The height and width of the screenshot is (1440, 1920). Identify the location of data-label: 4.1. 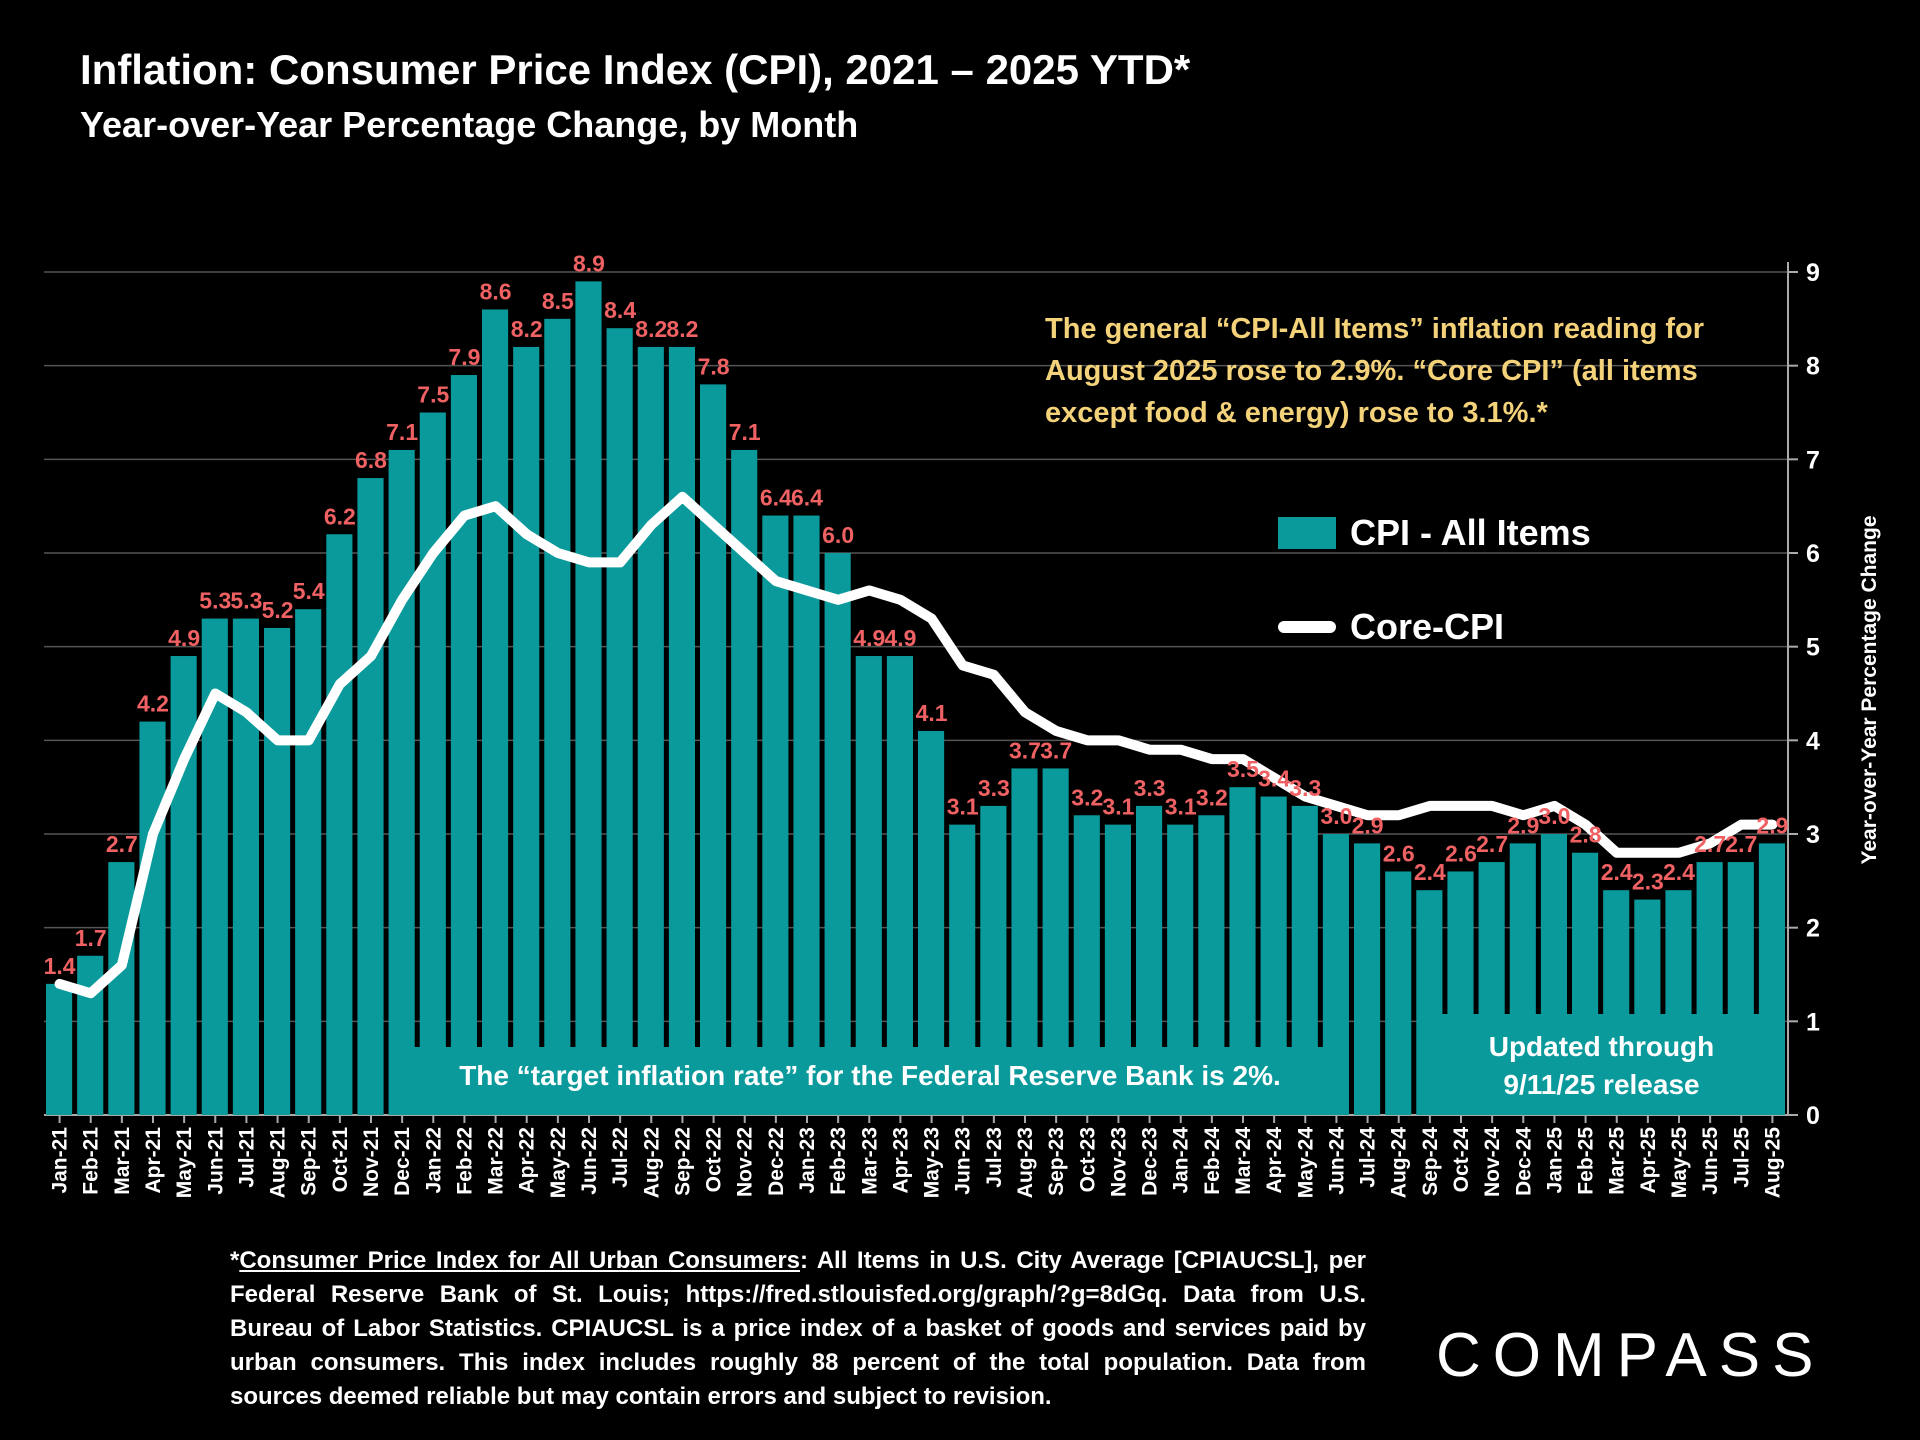
(932, 713).